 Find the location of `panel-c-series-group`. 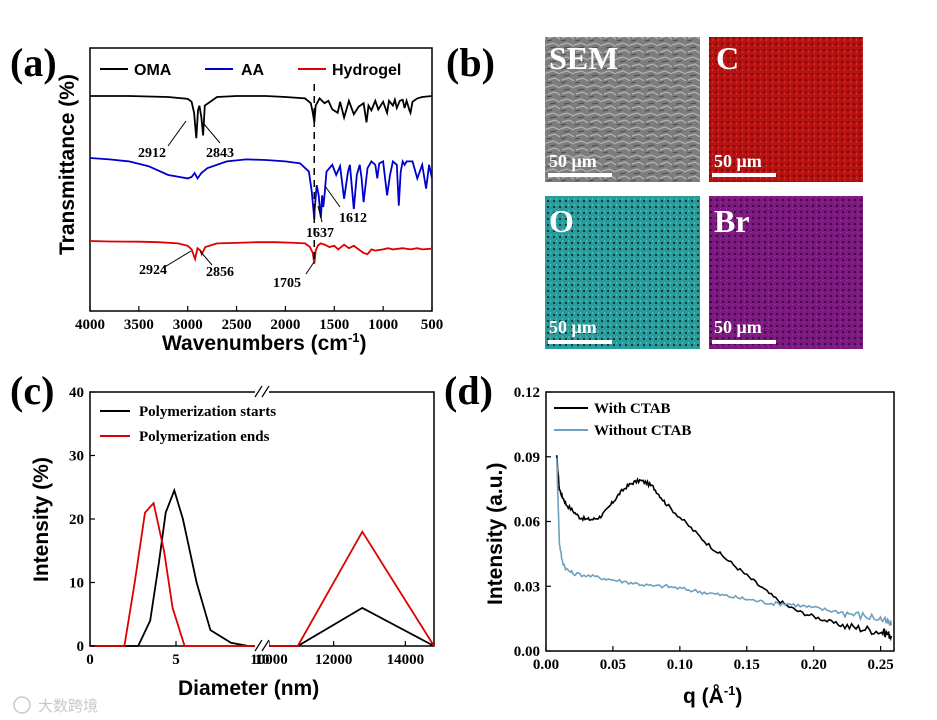

panel-c-series-group is located at coordinates (262, 567).